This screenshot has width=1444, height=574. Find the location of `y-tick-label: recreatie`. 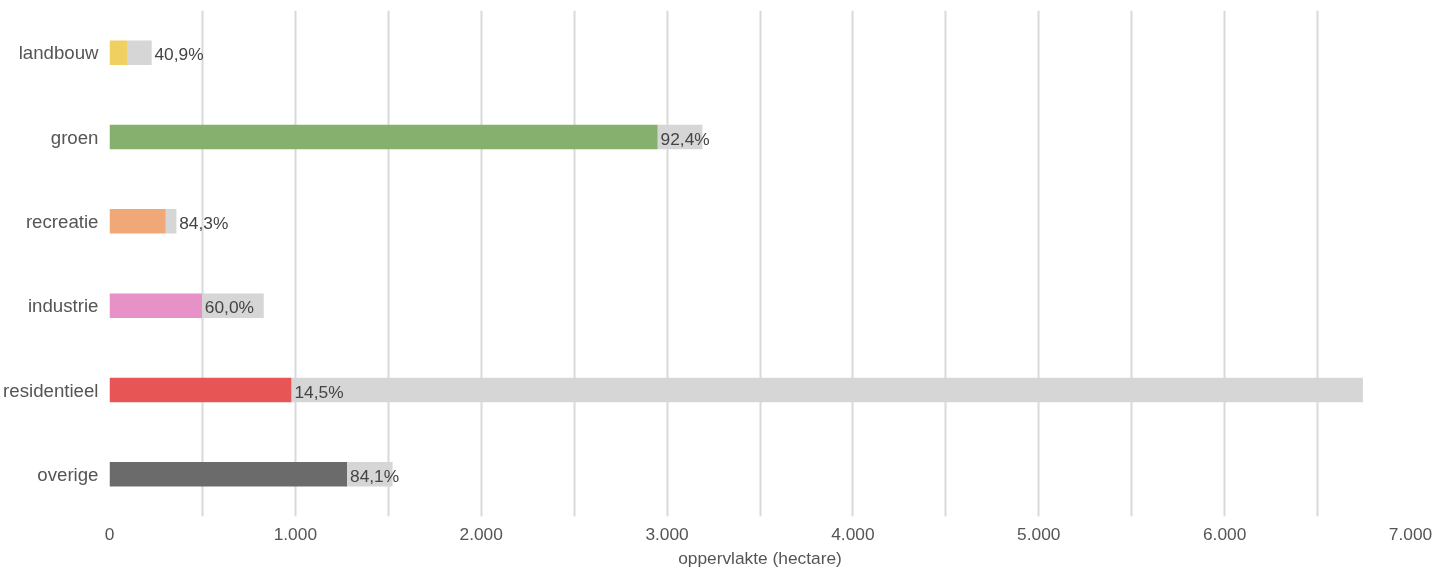

y-tick-label: recreatie is located at coordinates (62, 221).